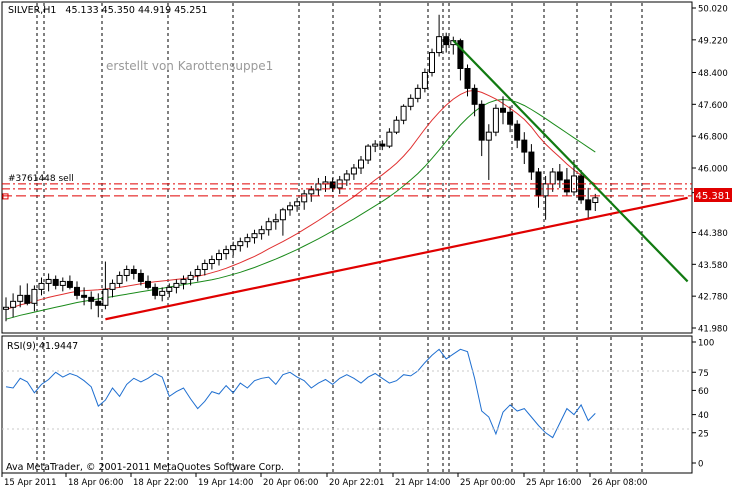 This screenshot has width=734, height=495. I want to click on current-price-tag, so click(713, 195).